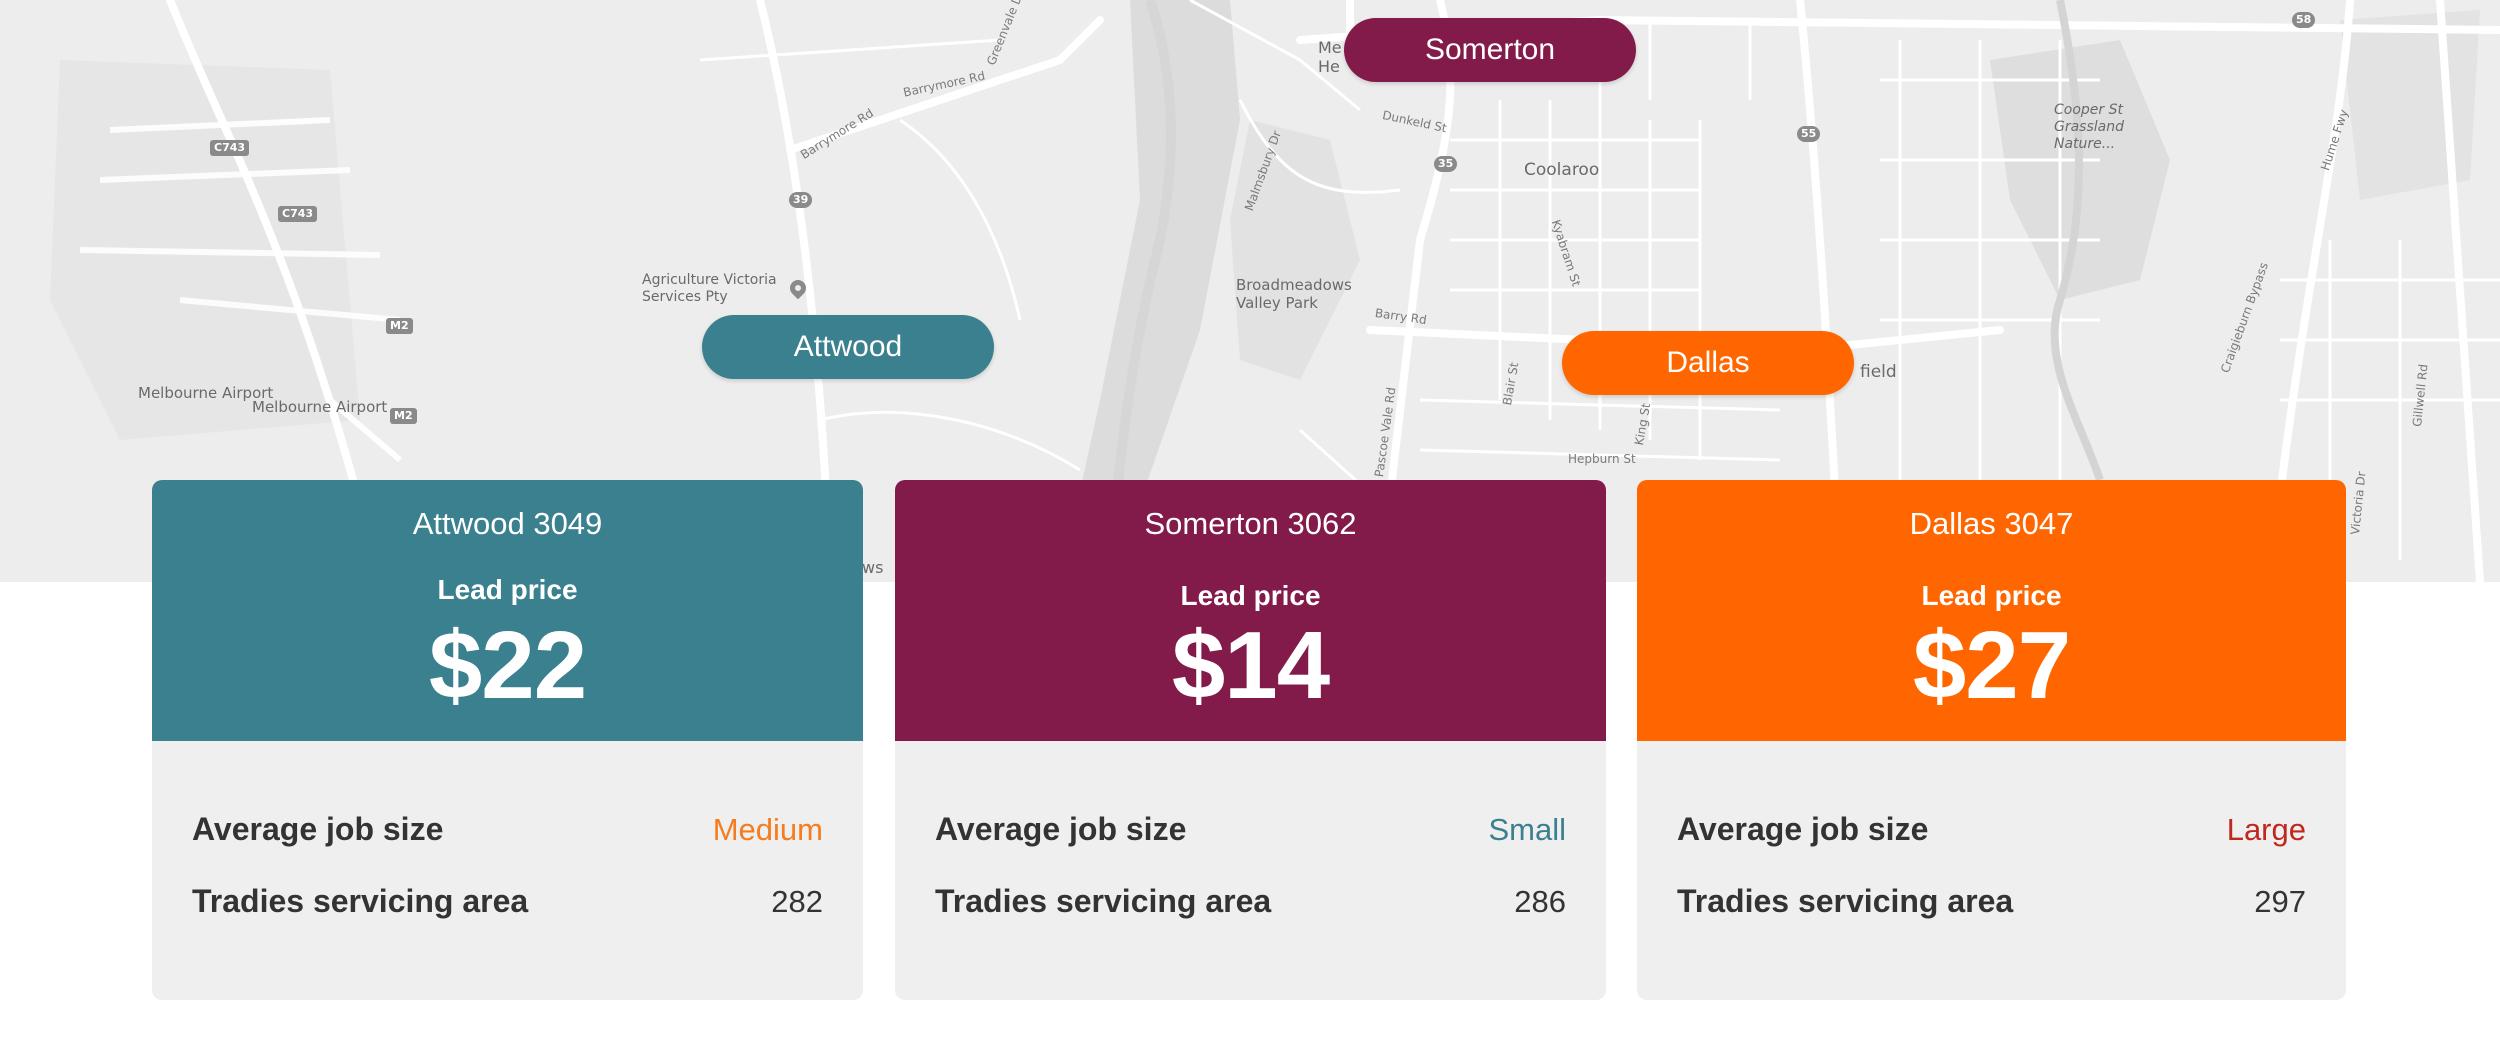 This screenshot has height=1063, width=2500. What do you see at coordinates (767, 829) in the screenshot?
I see `job-size-value: Medium` at bounding box center [767, 829].